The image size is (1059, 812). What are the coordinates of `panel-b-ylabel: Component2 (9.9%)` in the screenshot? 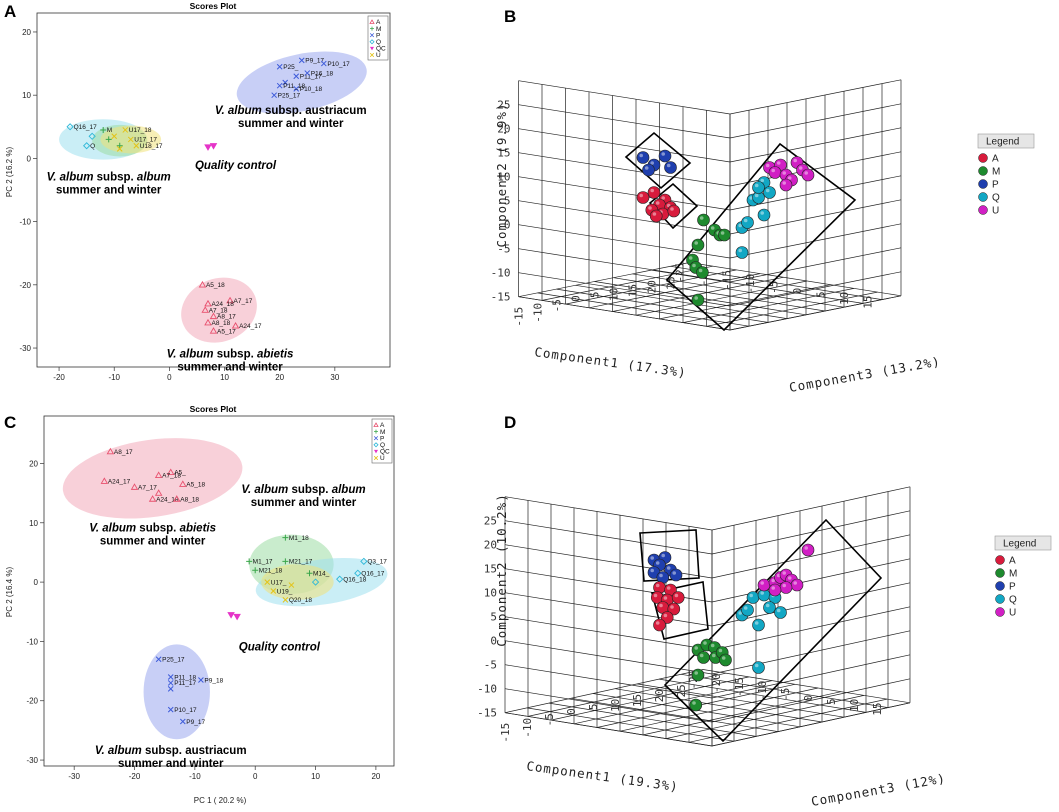 It's located at (501, 175).